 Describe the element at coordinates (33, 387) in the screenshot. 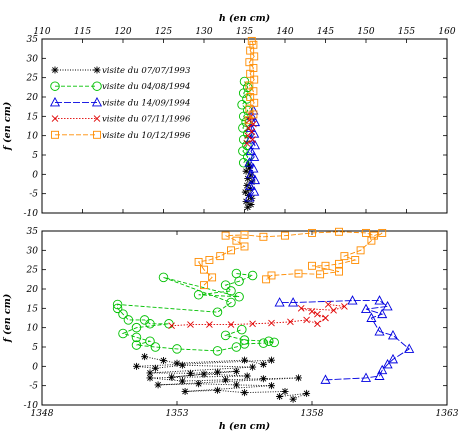

I see `bottom-y-tick-label: -5` at that location.